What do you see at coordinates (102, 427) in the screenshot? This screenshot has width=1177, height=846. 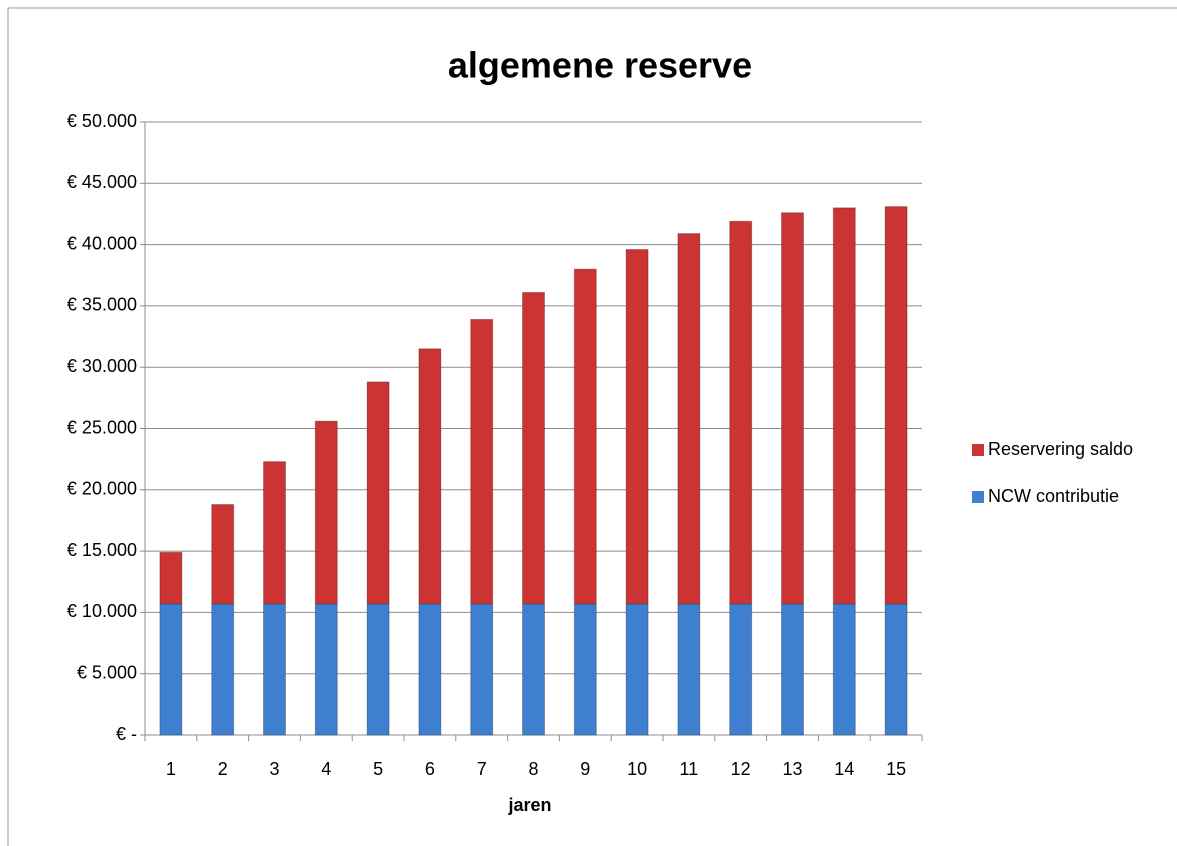 I see `y-tick-label: € 25.000` at bounding box center [102, 427].